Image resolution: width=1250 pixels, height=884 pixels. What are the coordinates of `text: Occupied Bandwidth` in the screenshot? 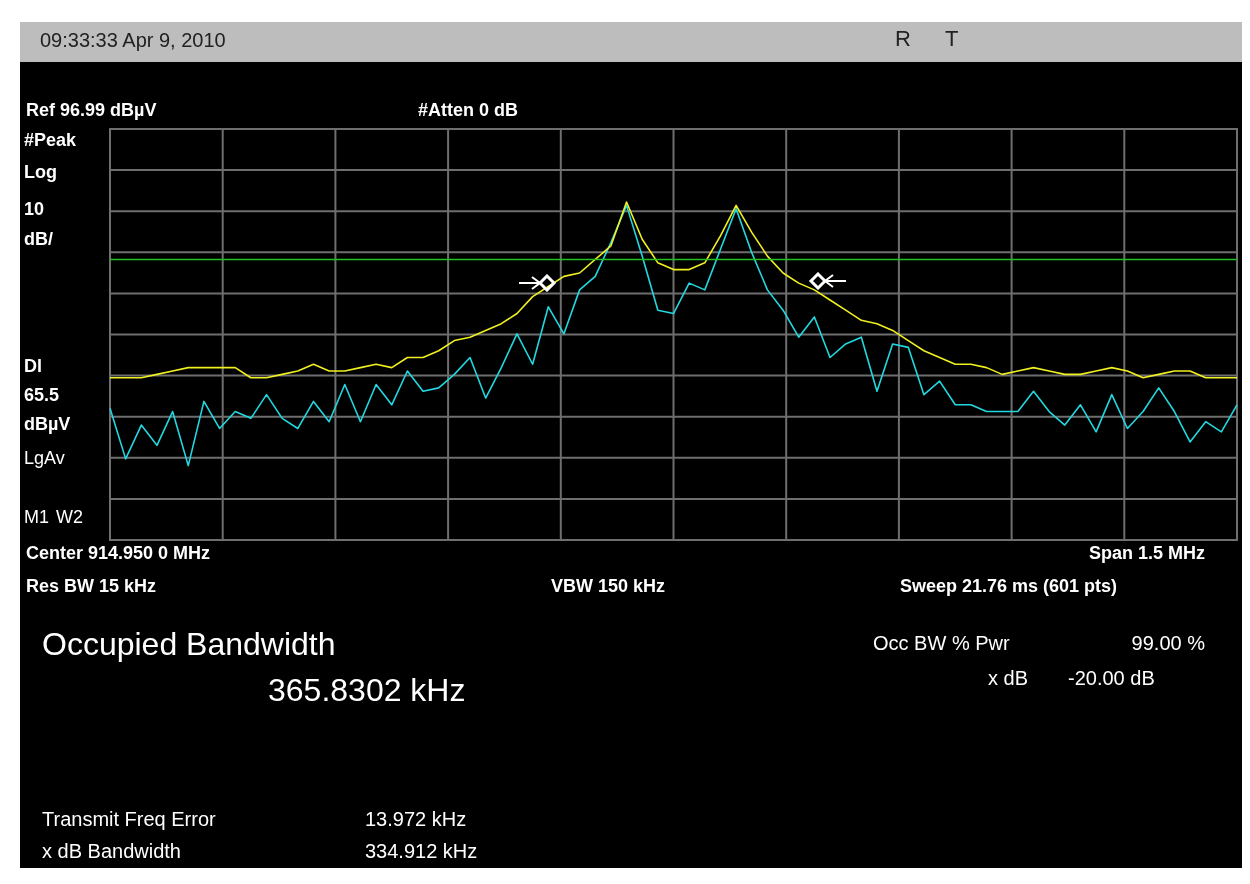 It's located at (189, 644).